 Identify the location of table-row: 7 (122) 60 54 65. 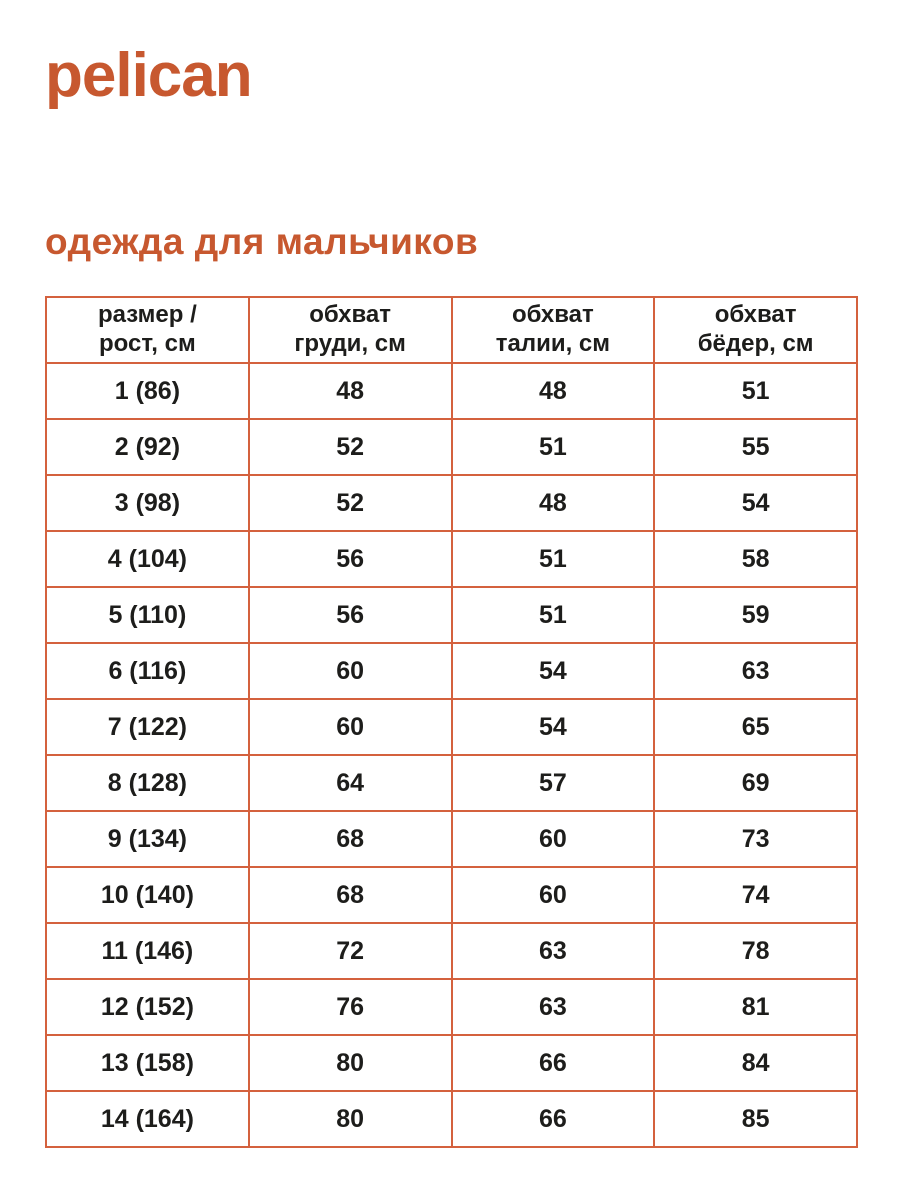
(451, 727).